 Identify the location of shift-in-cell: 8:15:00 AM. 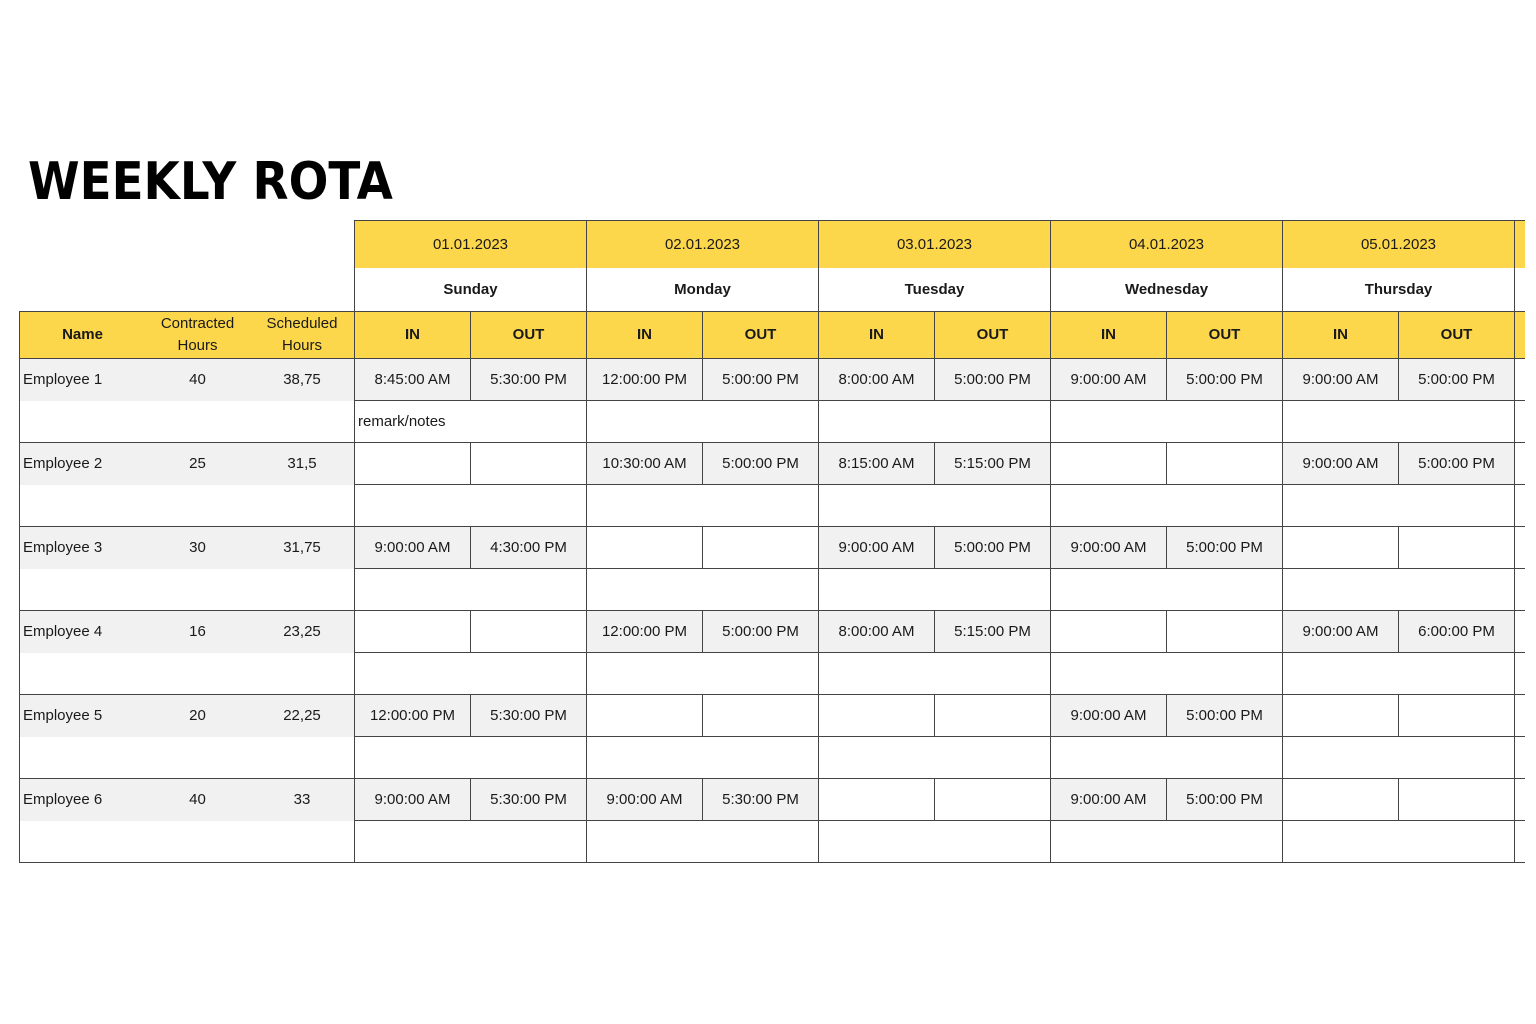
(876, 464).